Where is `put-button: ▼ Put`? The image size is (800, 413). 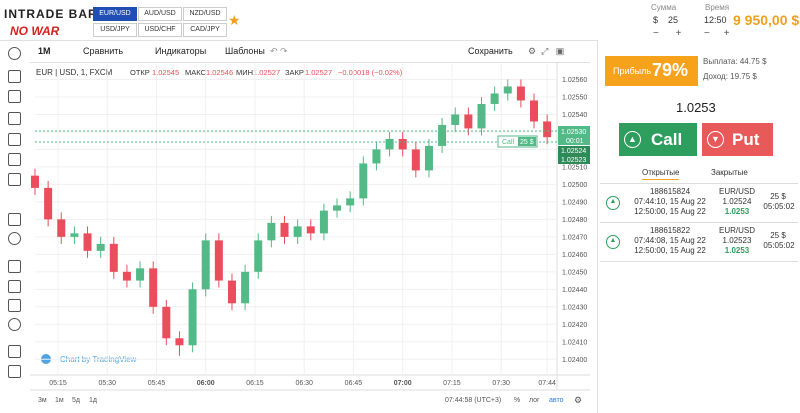 put-button: ▼ Put is located at coordinates (737, 139).